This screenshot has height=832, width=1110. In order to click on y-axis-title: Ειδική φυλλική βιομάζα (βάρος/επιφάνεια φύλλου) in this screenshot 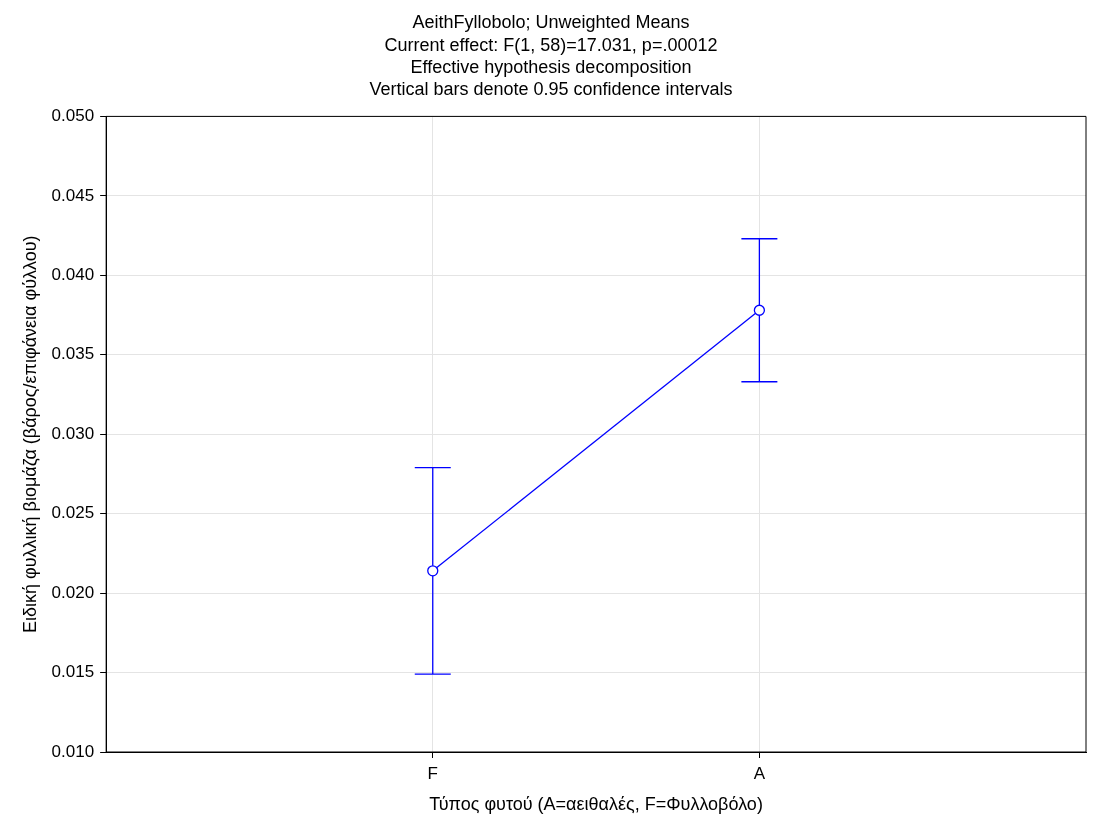, I will do `click(29, 434)`.